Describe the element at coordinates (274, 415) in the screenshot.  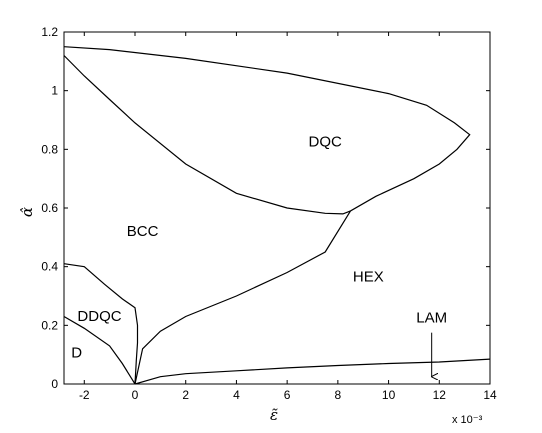
I see `x-axis-label: ε̃` at that location.